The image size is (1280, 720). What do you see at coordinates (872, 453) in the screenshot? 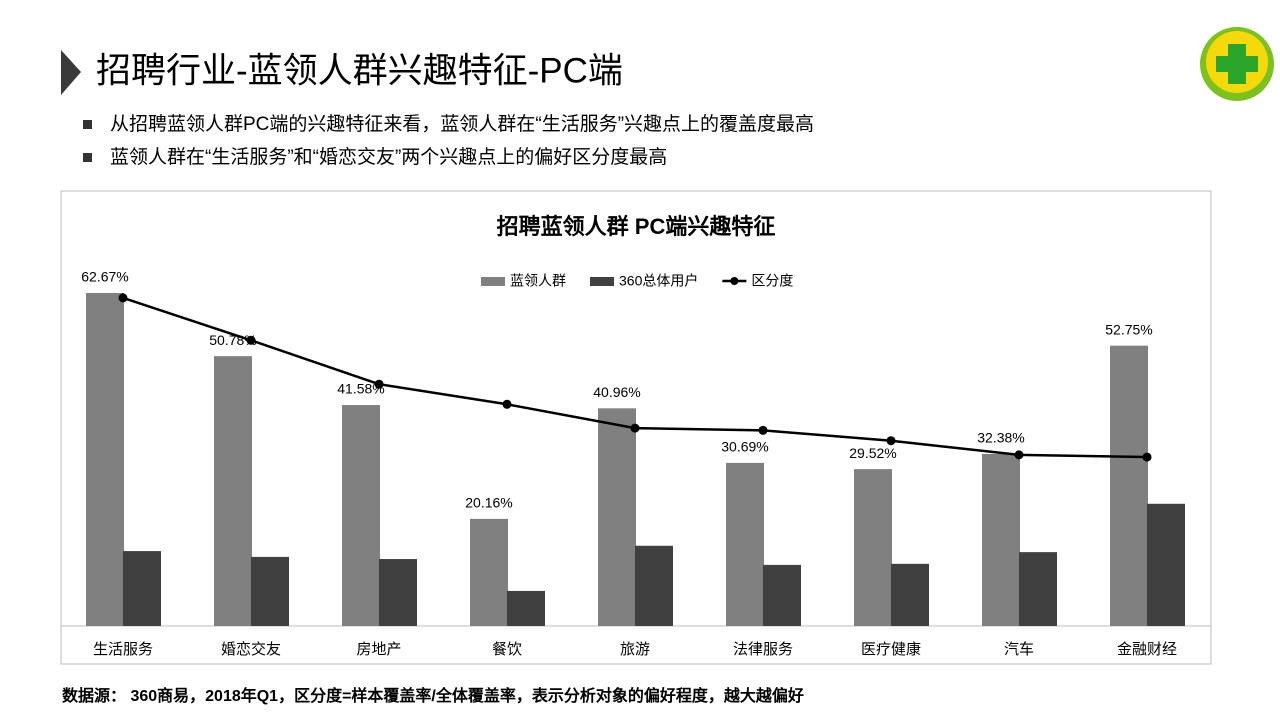
I see `data-label: 29.52%` at bounding box center [872, 453].